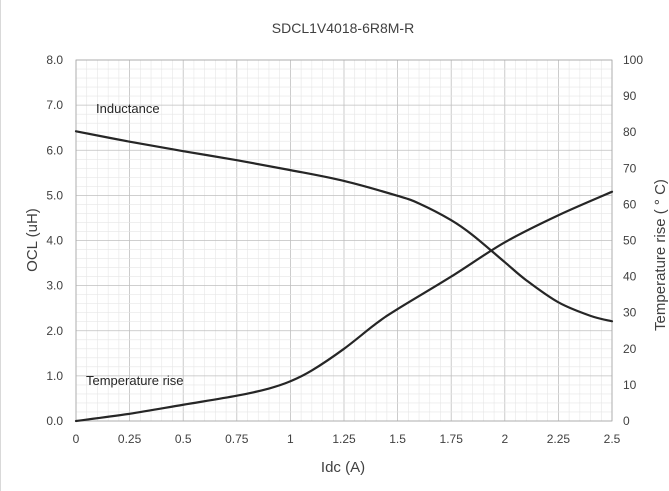  I want to click on x-tick-label: 0, so click(76, 439).